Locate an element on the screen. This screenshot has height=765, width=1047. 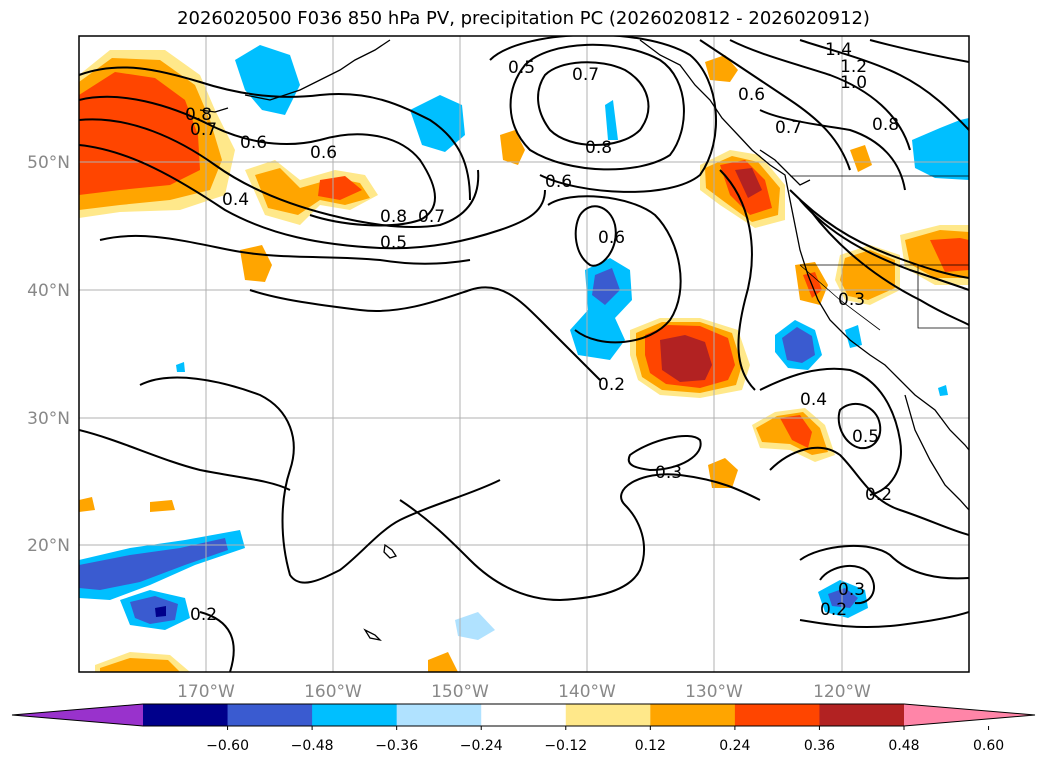
borders is located at coordinates (879, 253).